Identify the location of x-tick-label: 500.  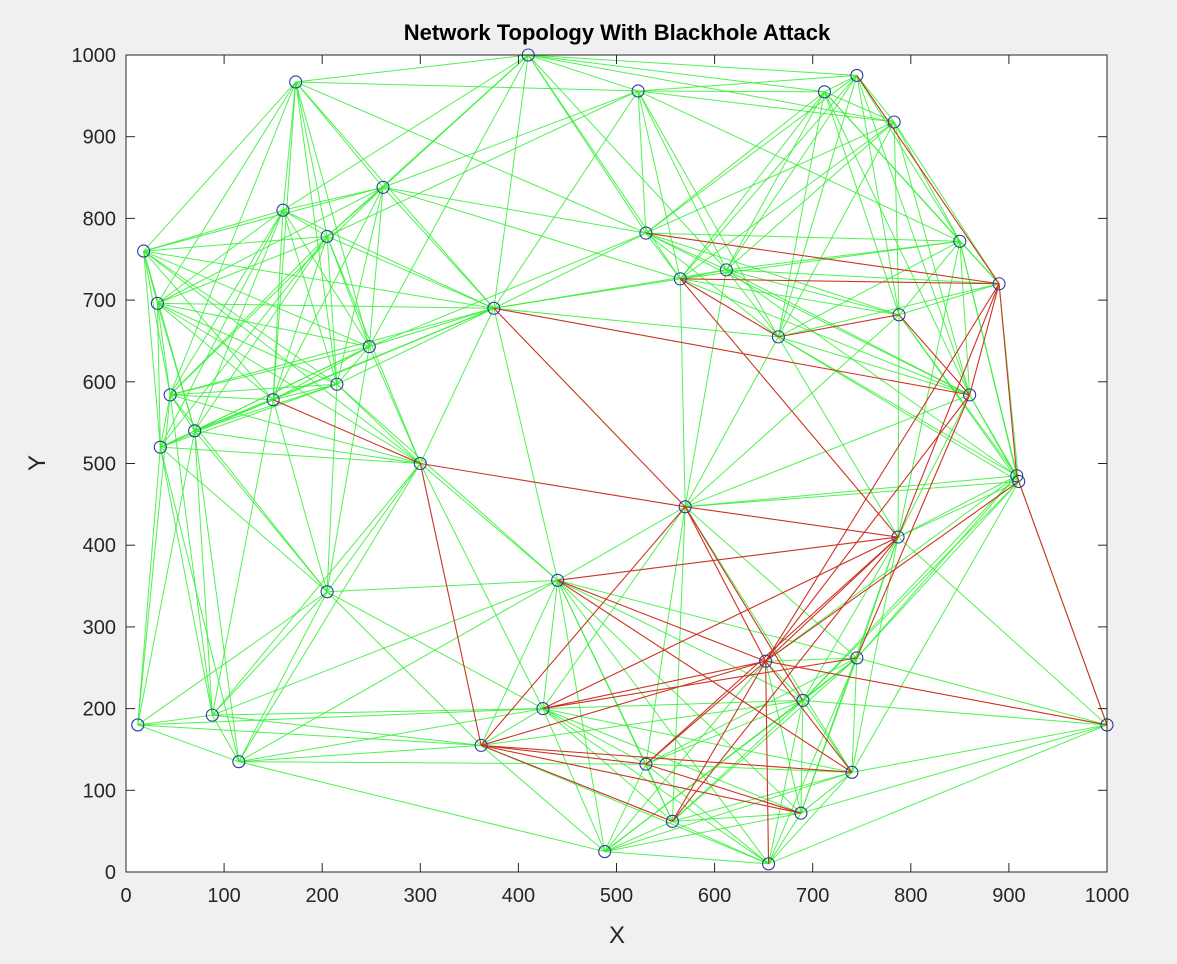
(616, 896).